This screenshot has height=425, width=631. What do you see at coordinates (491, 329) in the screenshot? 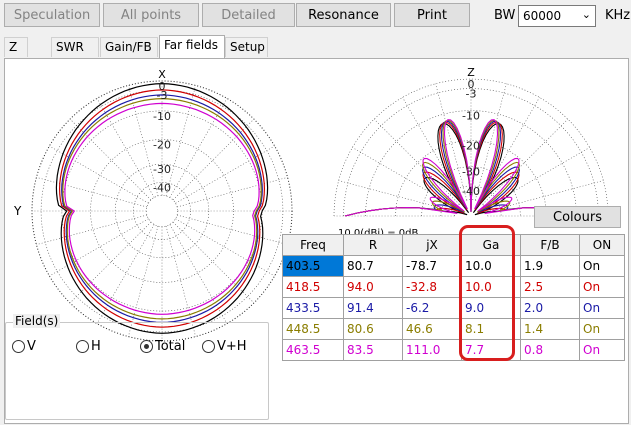
I see `table-cell-ga: 8.1` at bounding box center [491, 329].